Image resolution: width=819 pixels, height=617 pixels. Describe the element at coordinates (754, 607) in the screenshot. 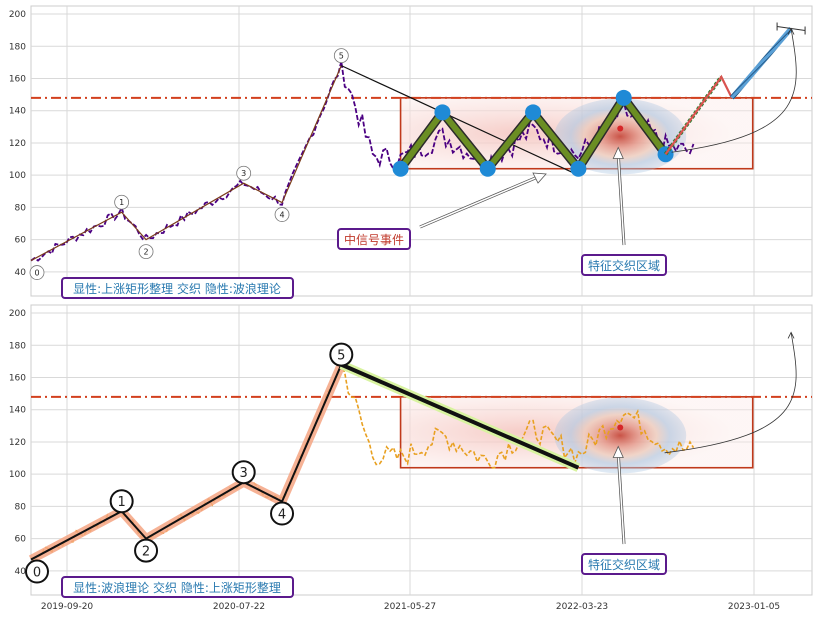

I see `x-tick-label: 2023-01-05` at that location.